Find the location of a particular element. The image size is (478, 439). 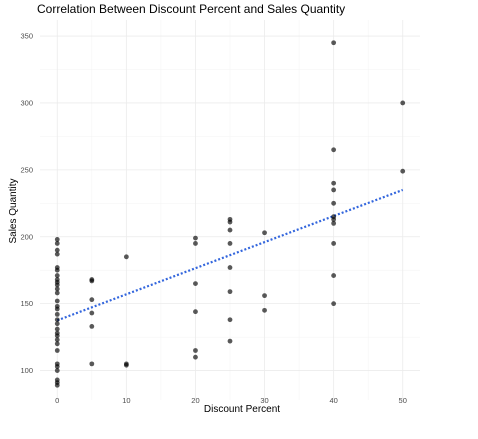

x-tick-label: 10 is located at coordinates (126, 400).